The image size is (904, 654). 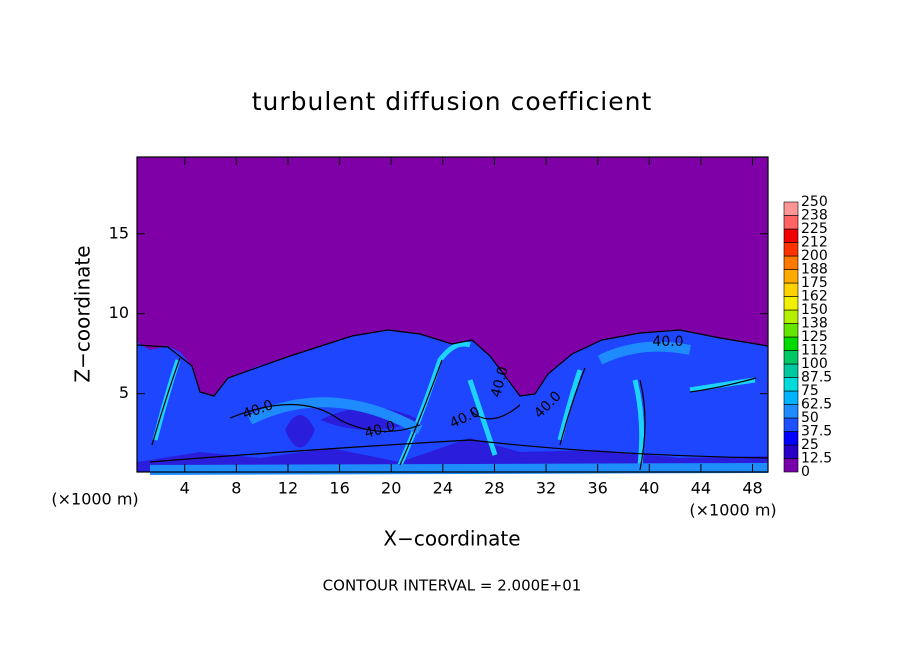 What do you see at coordinates (816, 405) in the screenshot?
I see `colorbar-label: 62.5` at bounding box center [816, 405].